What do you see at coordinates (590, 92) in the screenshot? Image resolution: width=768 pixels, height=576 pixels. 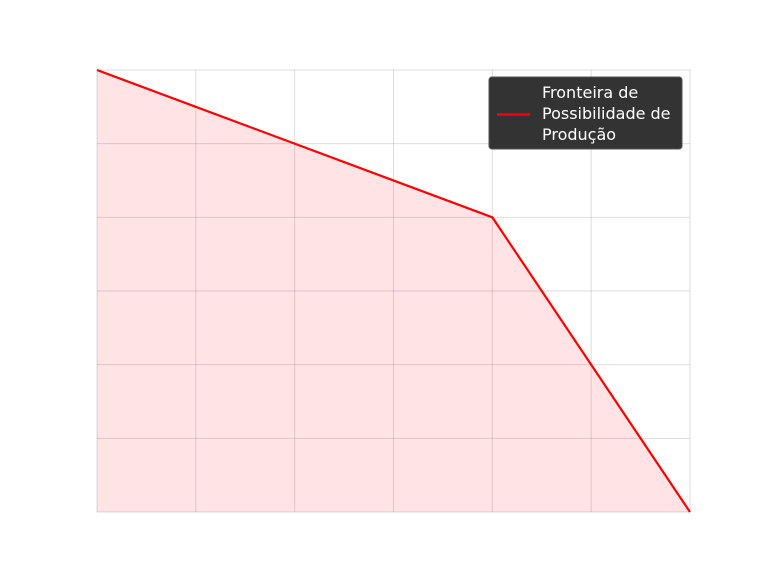 I see `legend-label-line-1: Fronteira de` at bounding box center [590, 92].